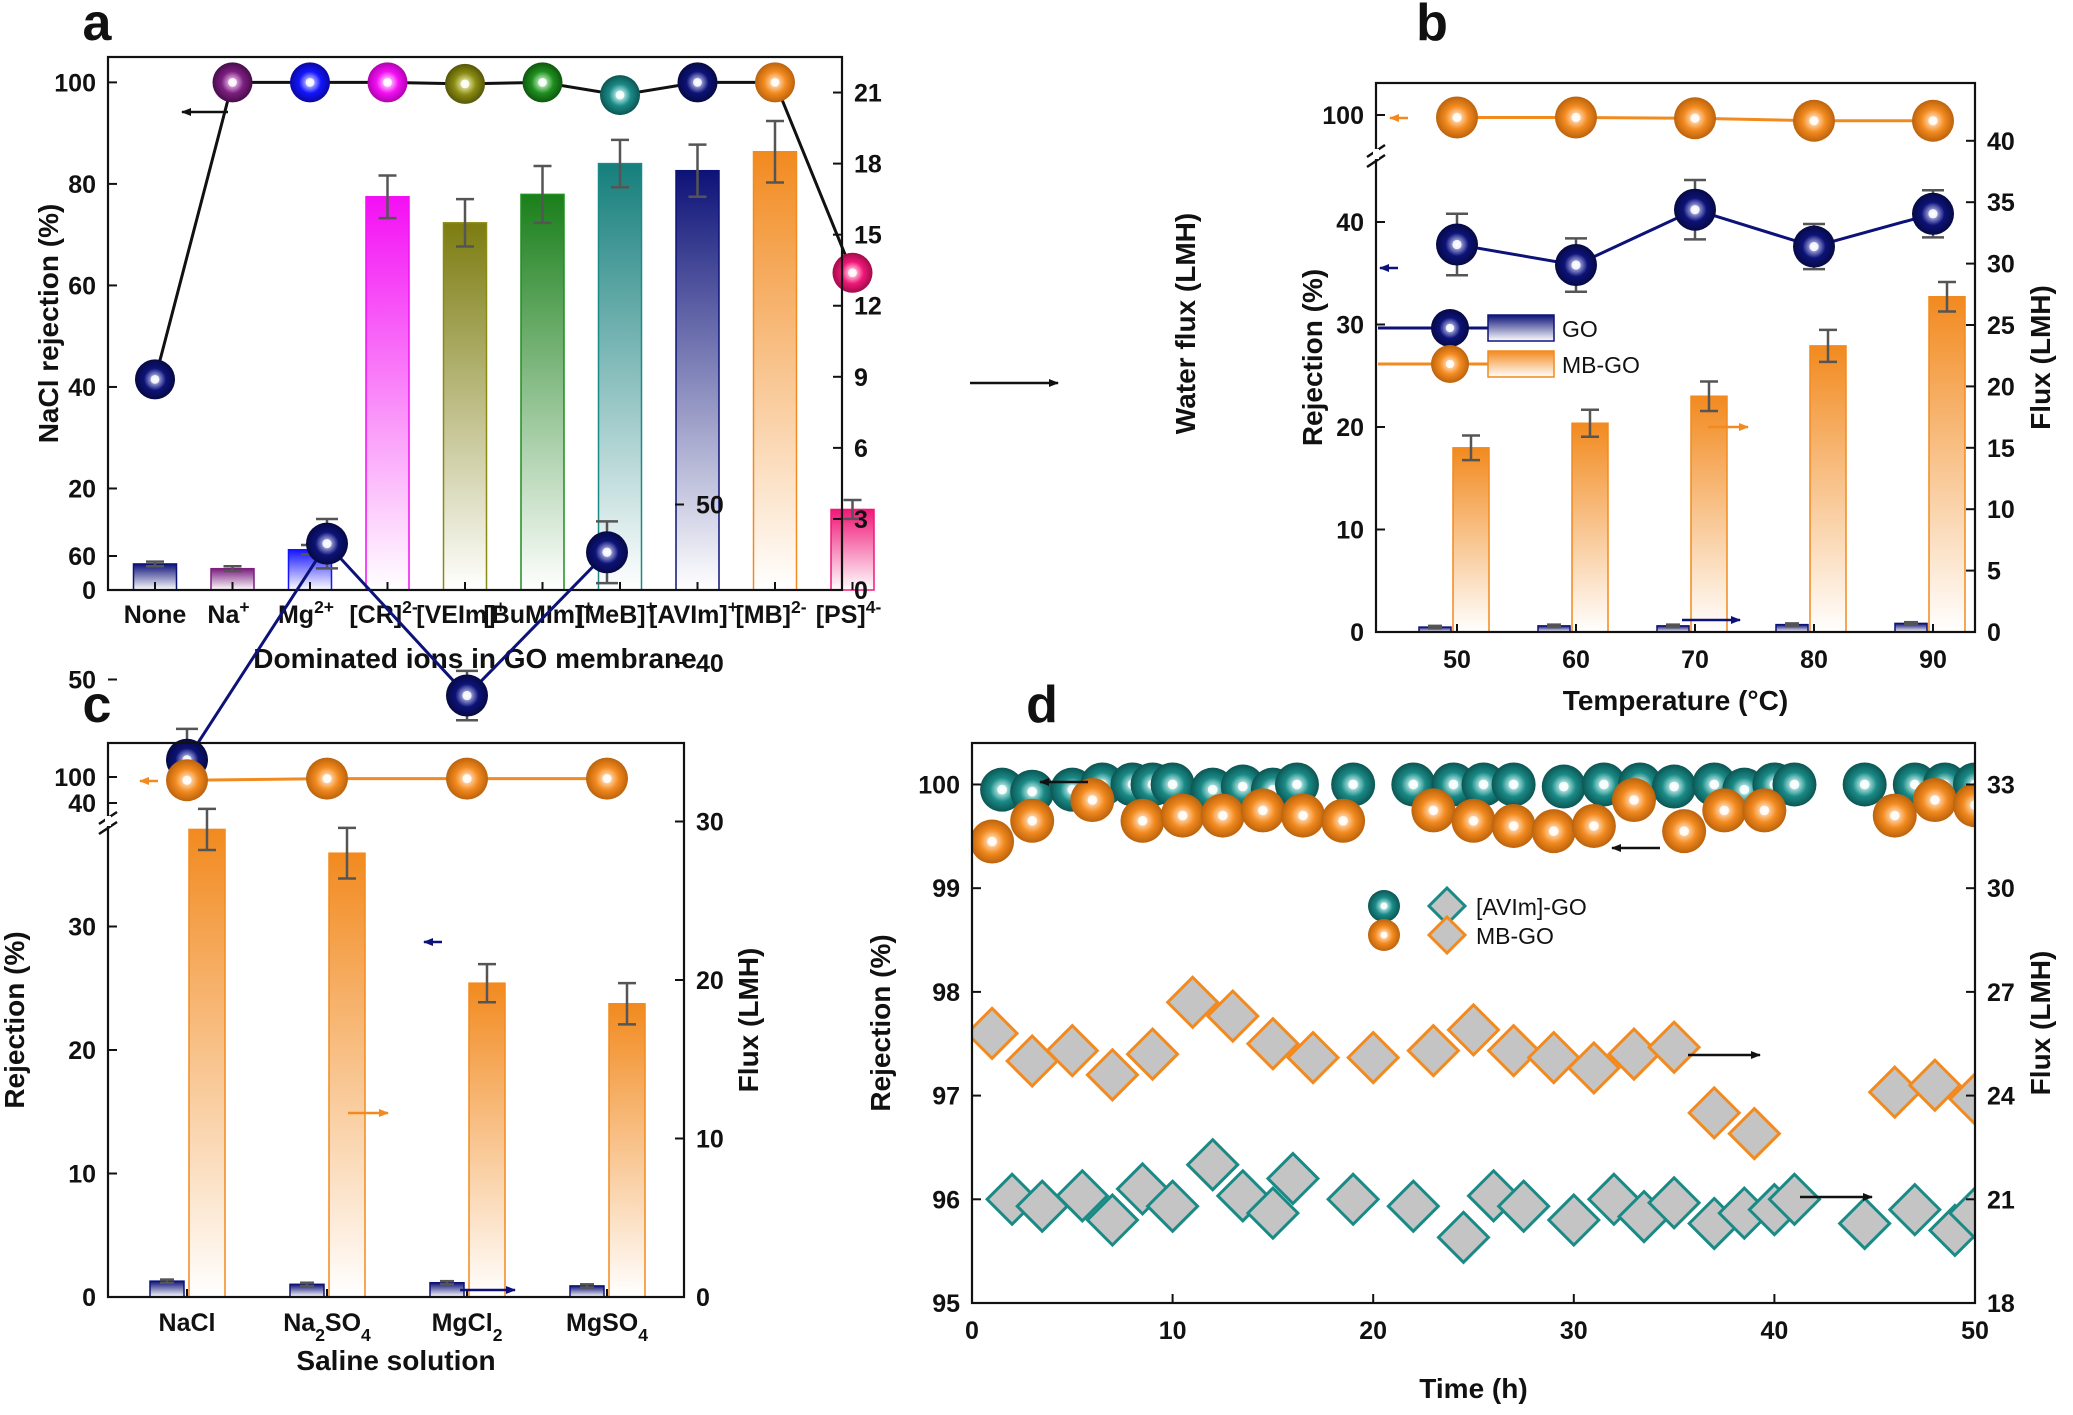 The width and height of the screenshot is (2073, 1415). I want to click on avim-flux-marker, so click(1961, 1213).